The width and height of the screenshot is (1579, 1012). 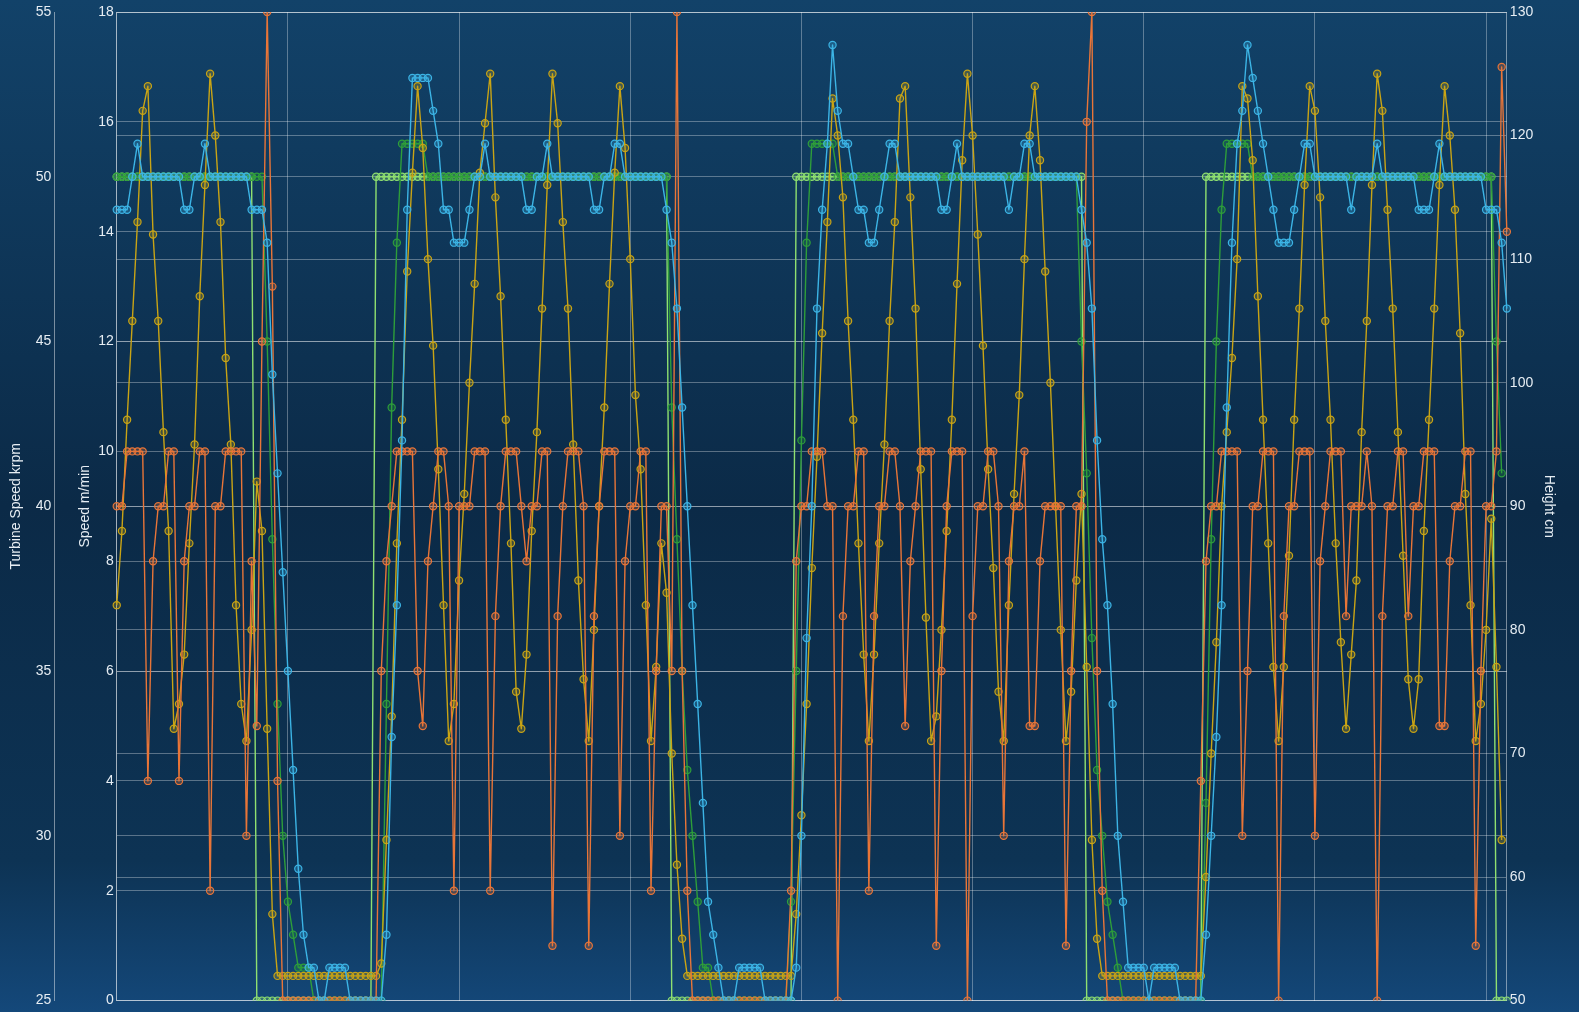 What do you see at coordinates (1521, 258) in the screenshot?
I see `y3-tick-label: 110` at bounding box center [1521, 258].